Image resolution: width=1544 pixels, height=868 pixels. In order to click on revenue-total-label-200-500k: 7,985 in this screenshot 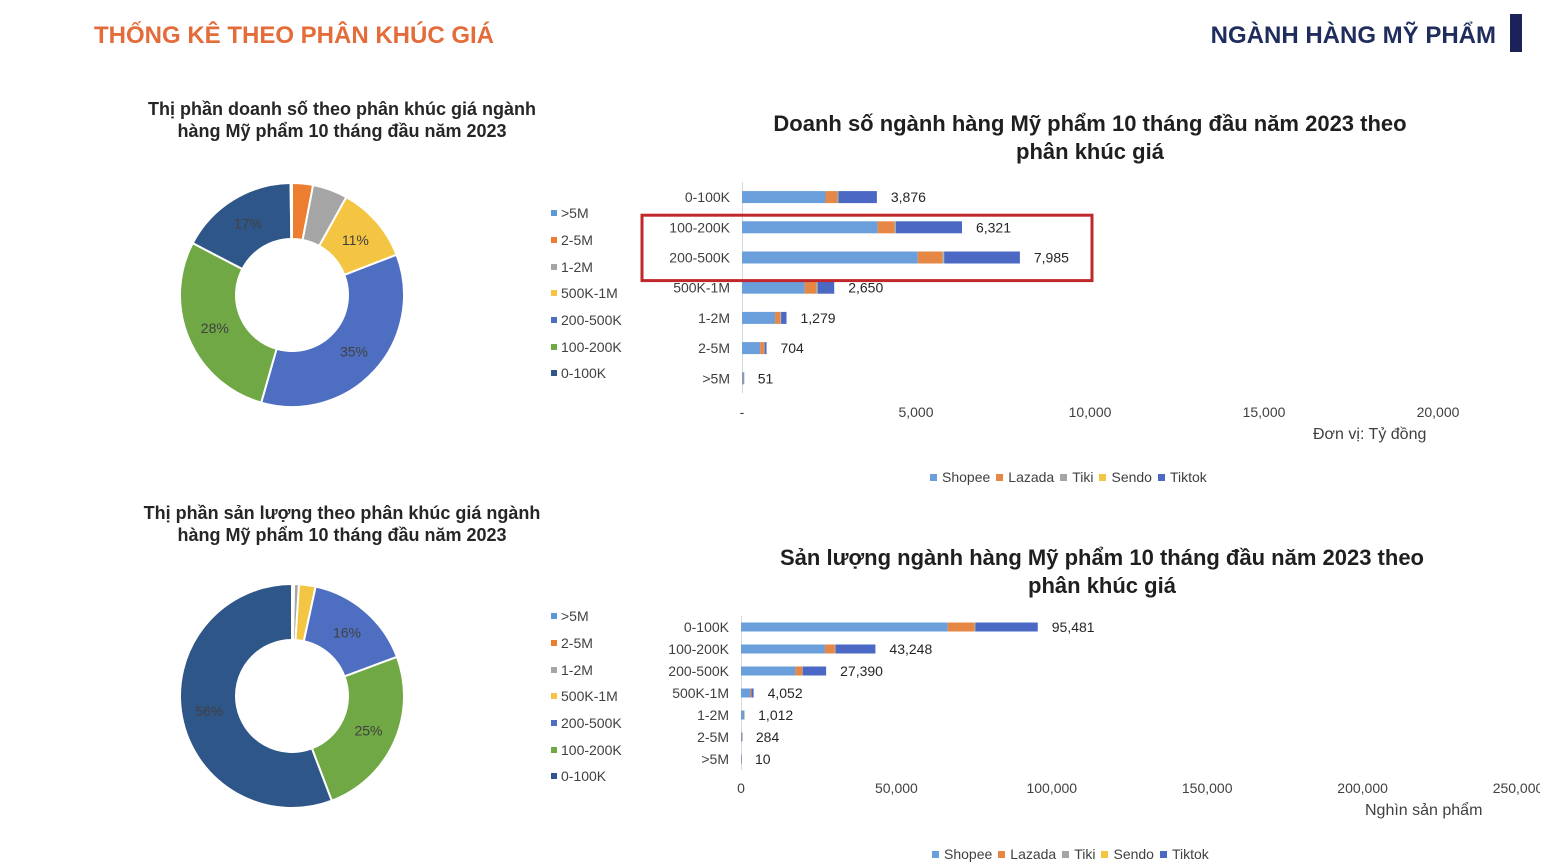, I will do `click(1051, 258)`.